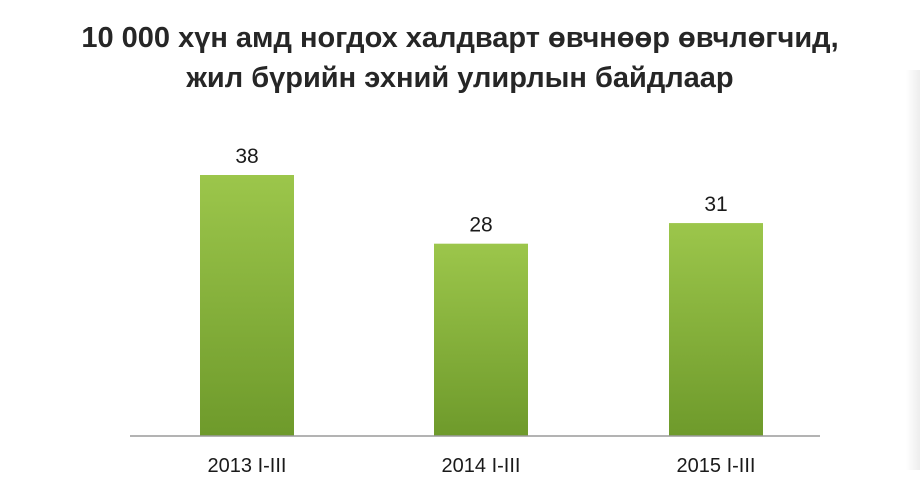  I want to click on data-labels: 38 28 31, so click(481, 191).